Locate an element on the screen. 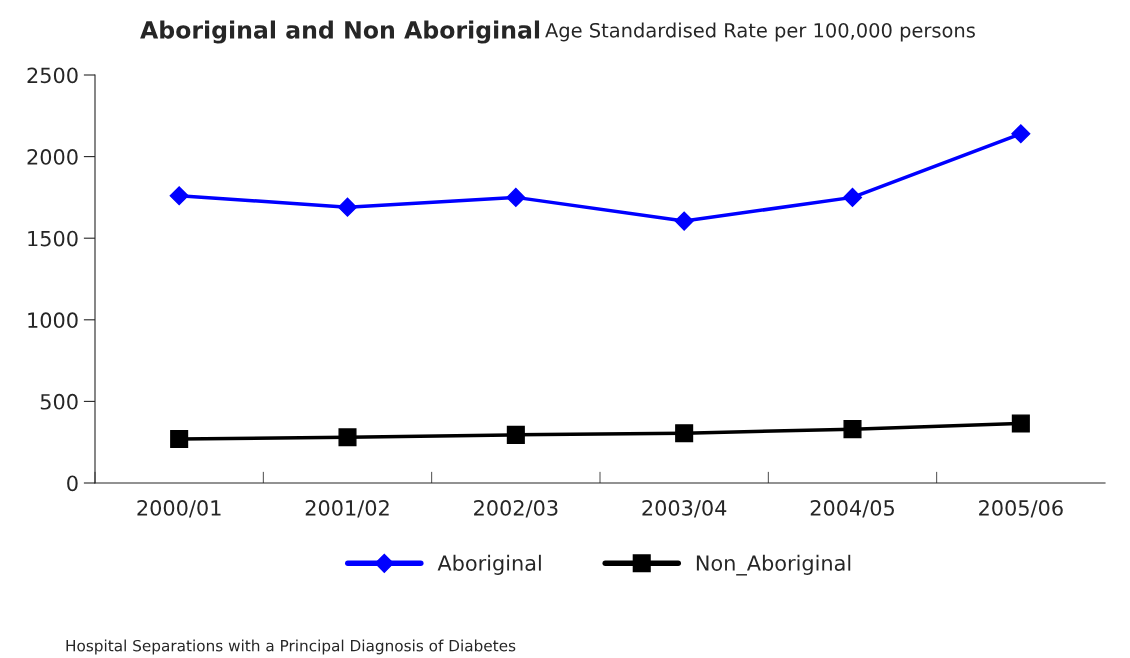  chart-subtitle: Age Standardised Rate per 100,000 persons is located at coordinates (760, 32).